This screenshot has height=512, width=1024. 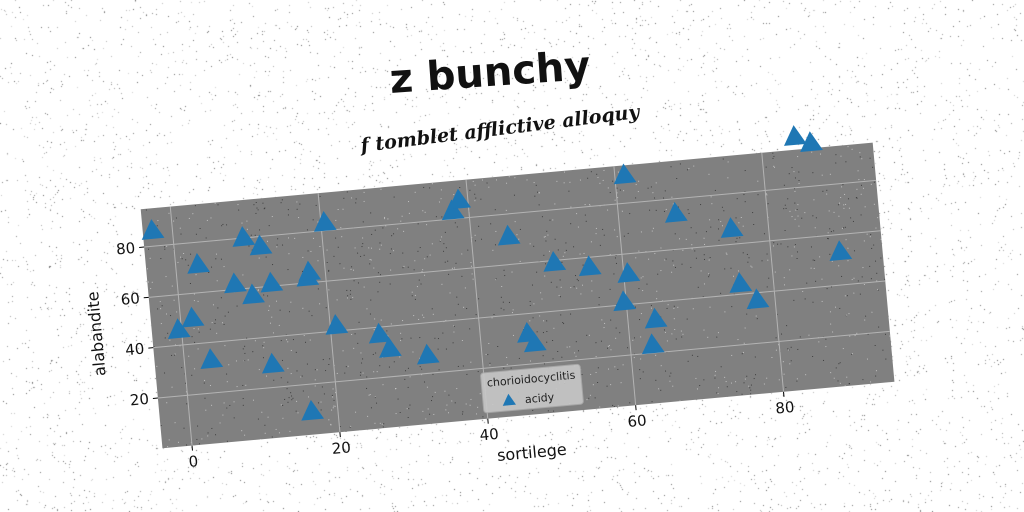 I want to click on x-tick-label: 60, so click(x=637, y=421).